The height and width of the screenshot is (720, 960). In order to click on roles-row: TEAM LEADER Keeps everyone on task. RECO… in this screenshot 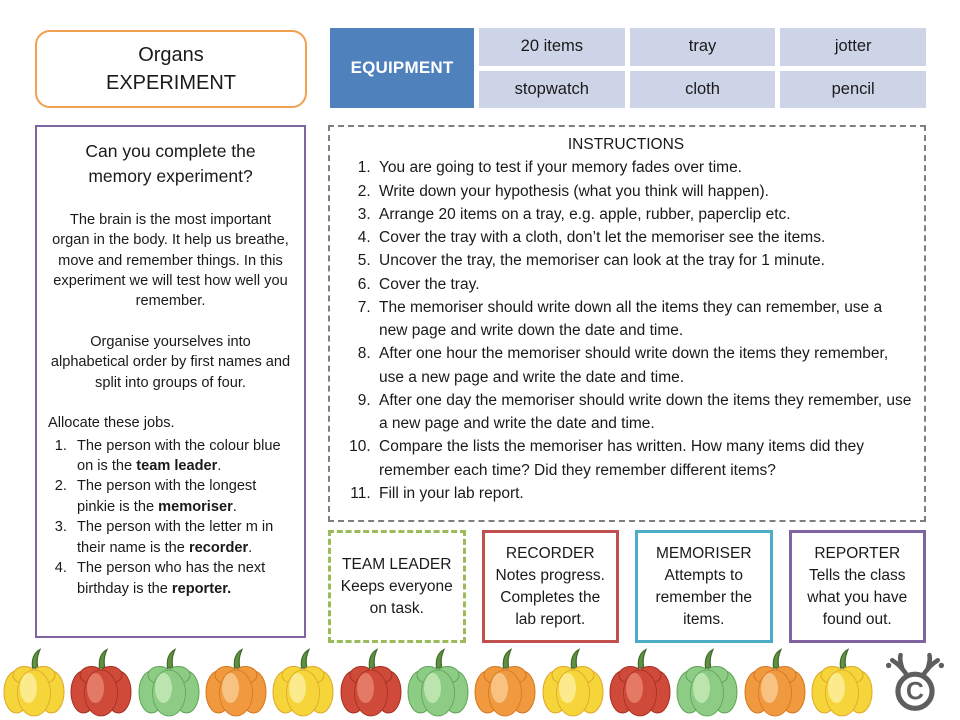, I will do `click(627, 586)`.